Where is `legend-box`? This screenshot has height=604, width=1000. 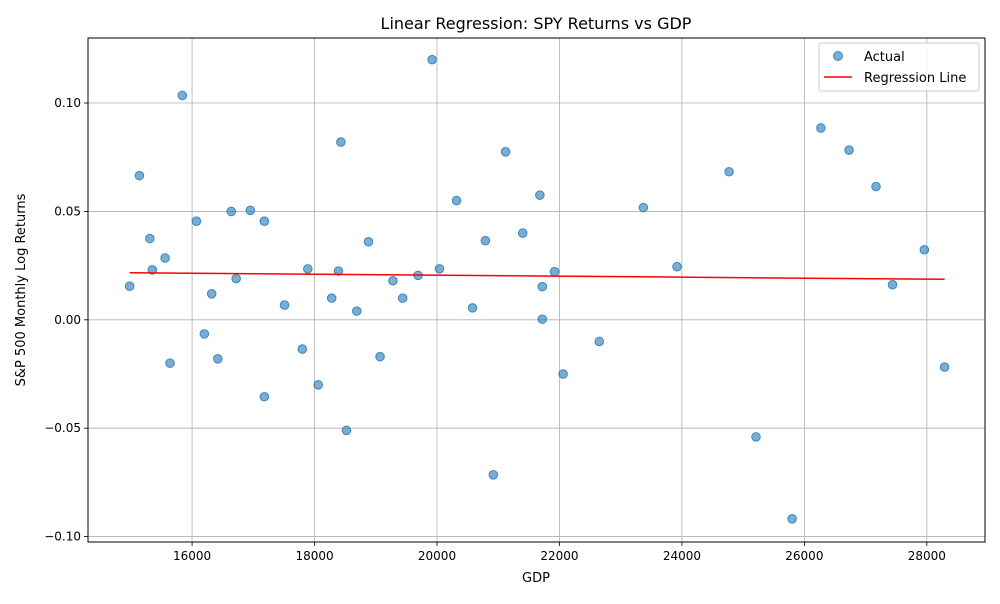
legend-box is located at coordinates (899, 67).